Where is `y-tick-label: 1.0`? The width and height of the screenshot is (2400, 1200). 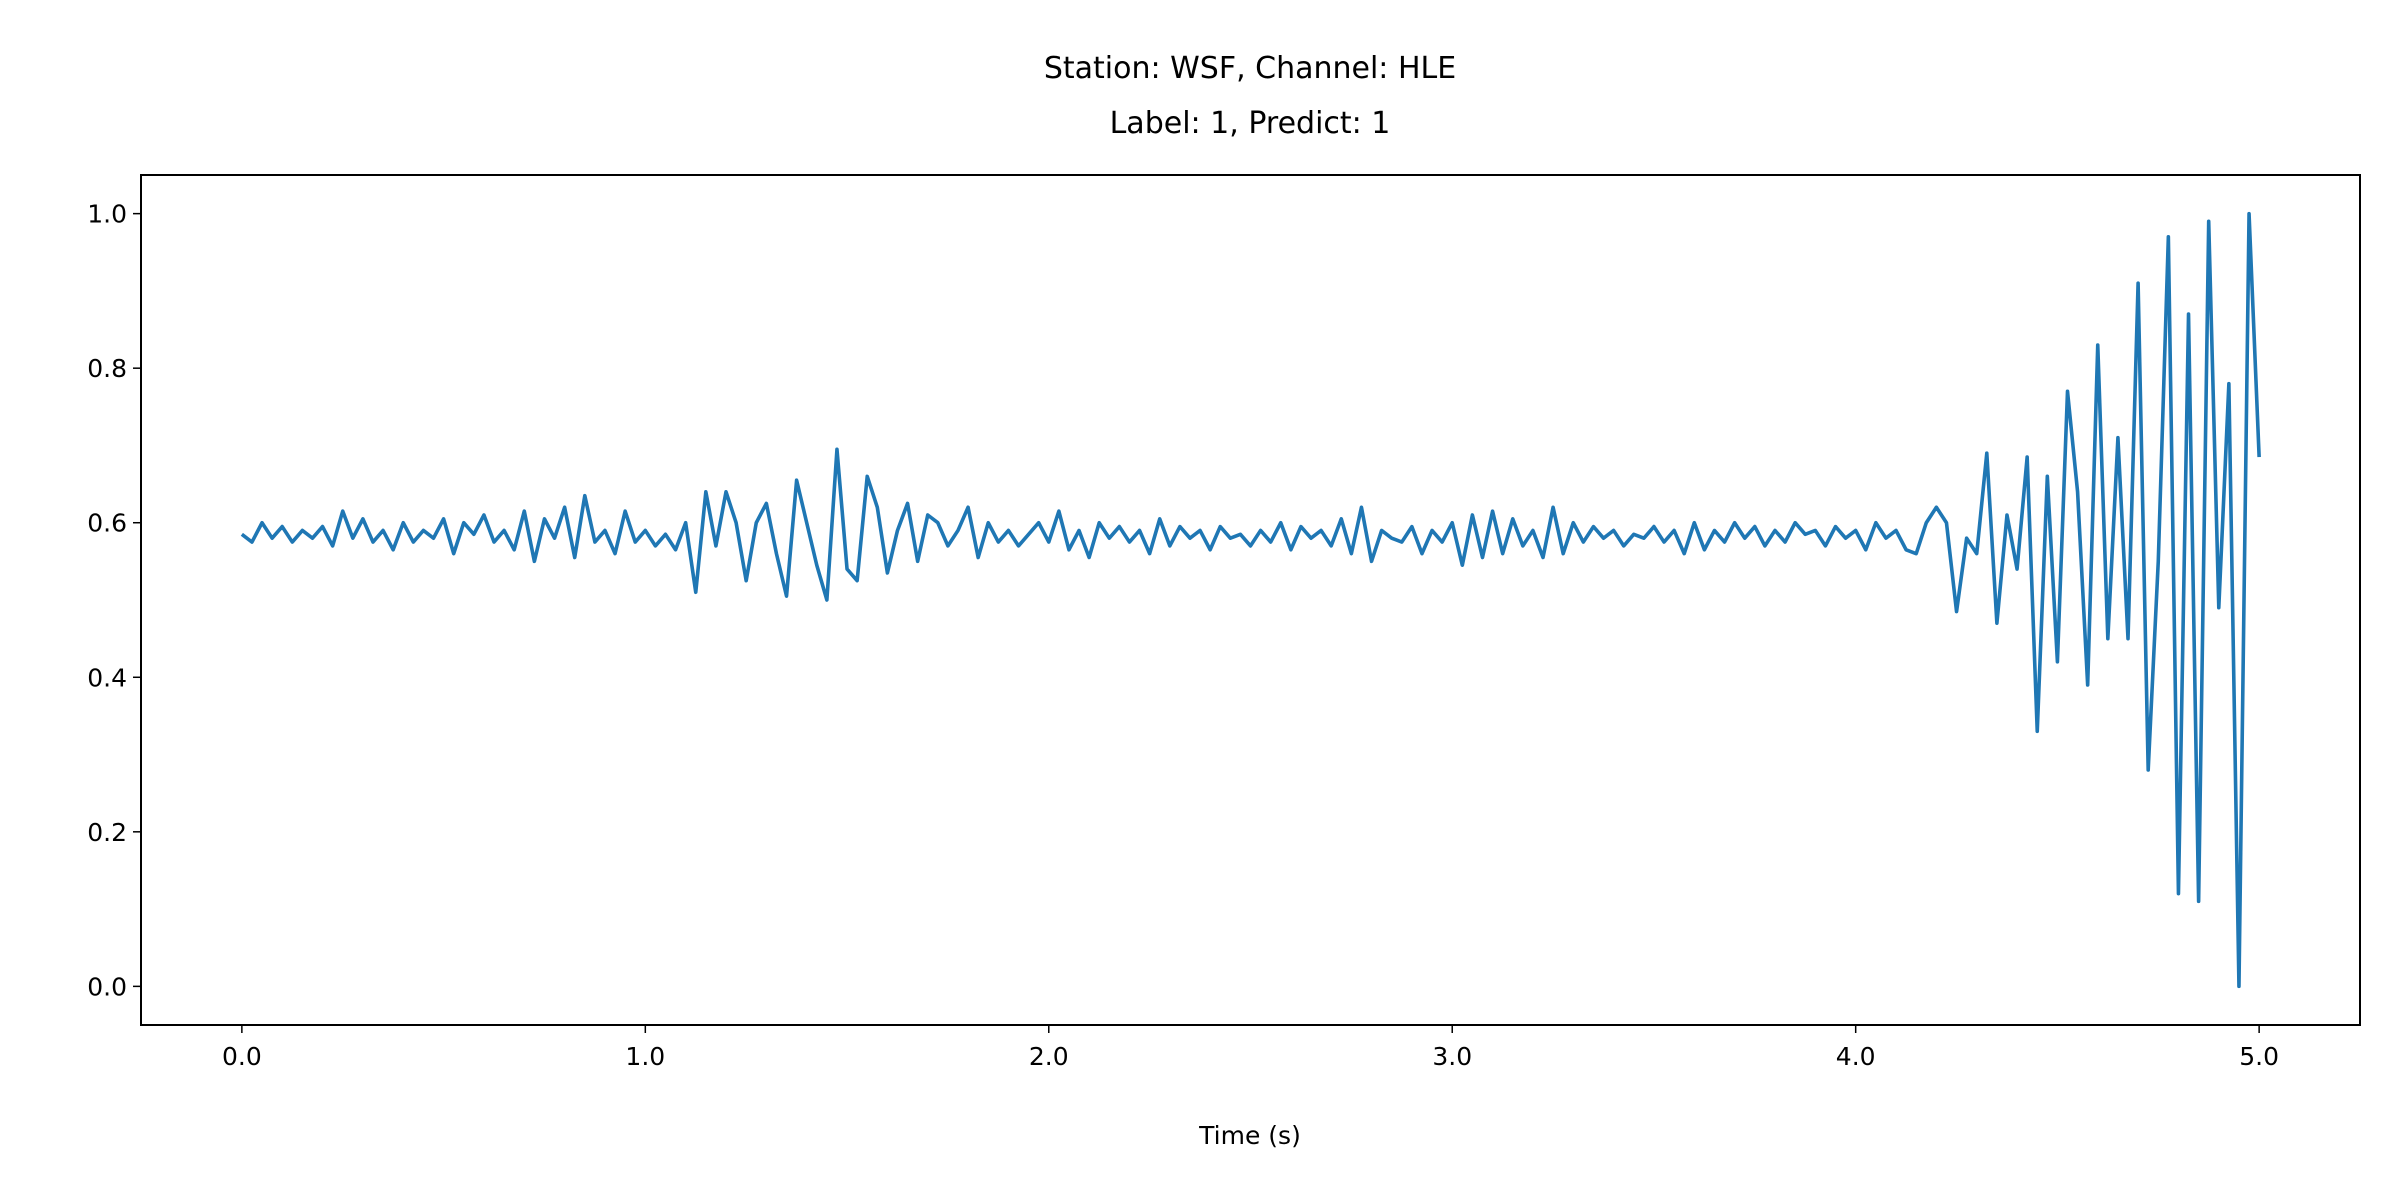
y-tick-label: 1.0 is located at coordinates (107, 214).